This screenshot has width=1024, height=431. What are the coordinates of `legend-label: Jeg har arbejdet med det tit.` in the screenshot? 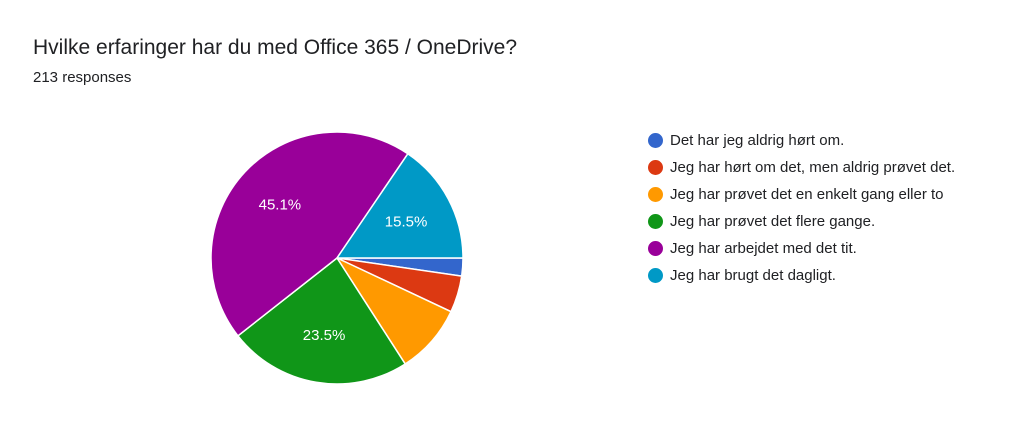 It's located at (763, 248).